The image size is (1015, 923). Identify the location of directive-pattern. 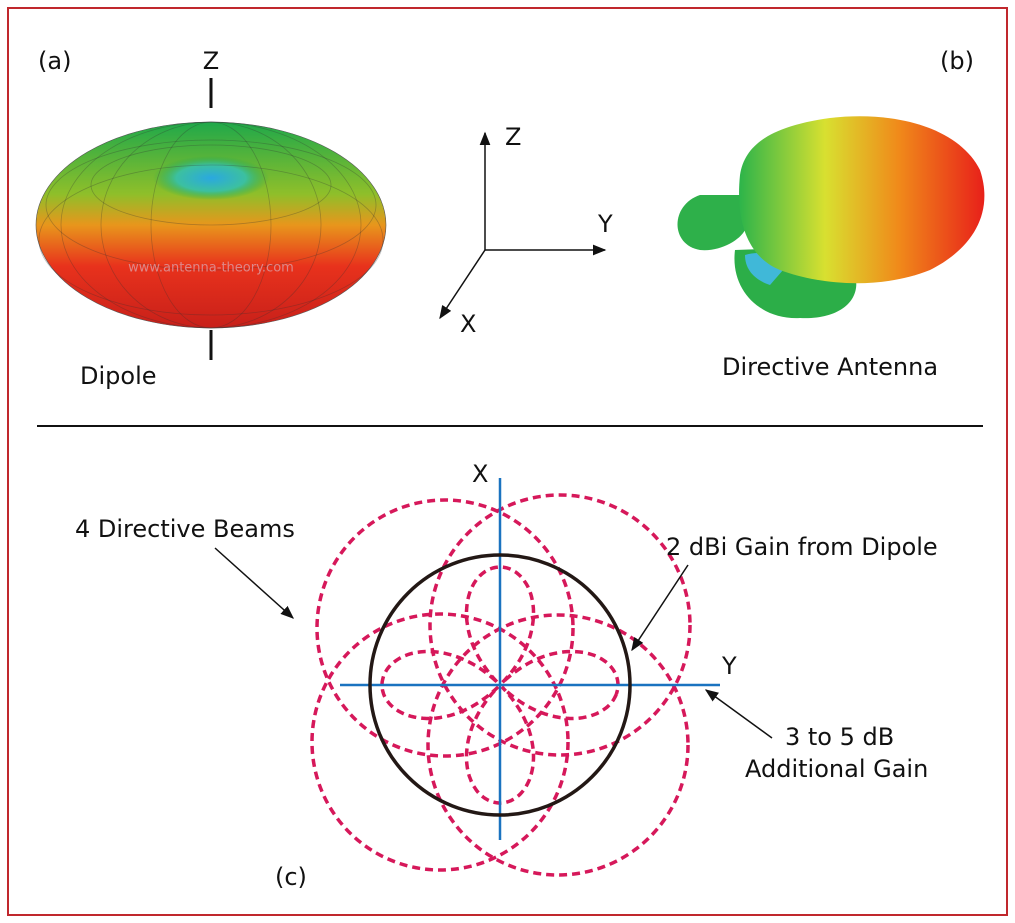
(831, 217).